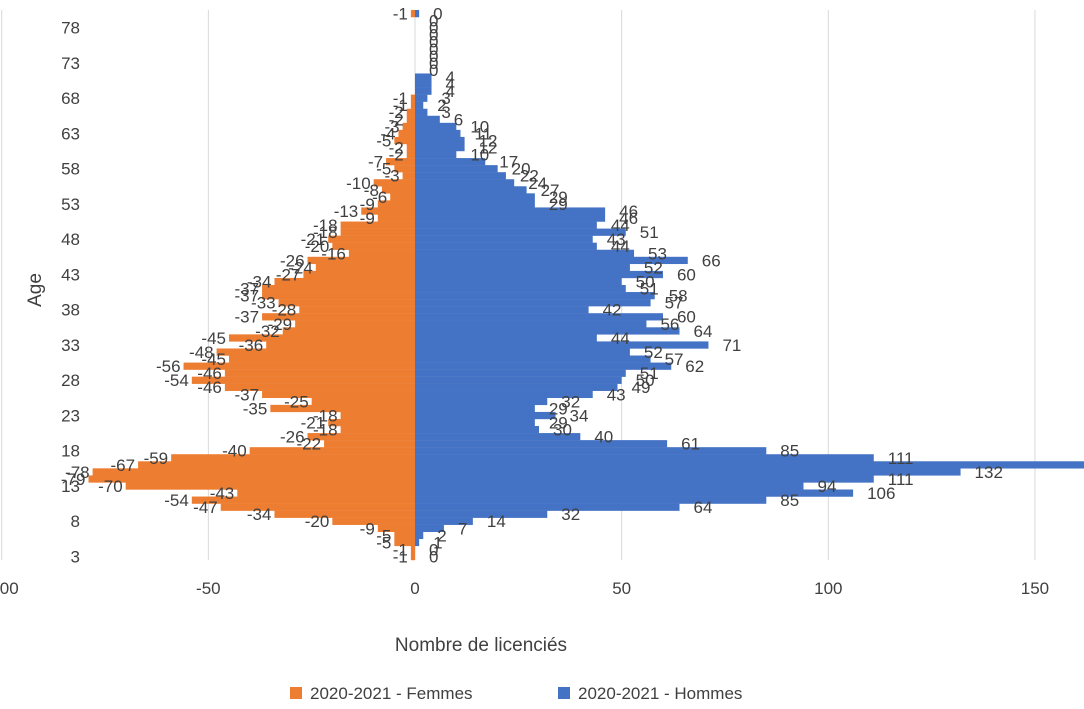  What do you see at coordinates (259, 514) in the screenshot?
I see `data-label-femmes: -34` at bounding box center [259, 514].